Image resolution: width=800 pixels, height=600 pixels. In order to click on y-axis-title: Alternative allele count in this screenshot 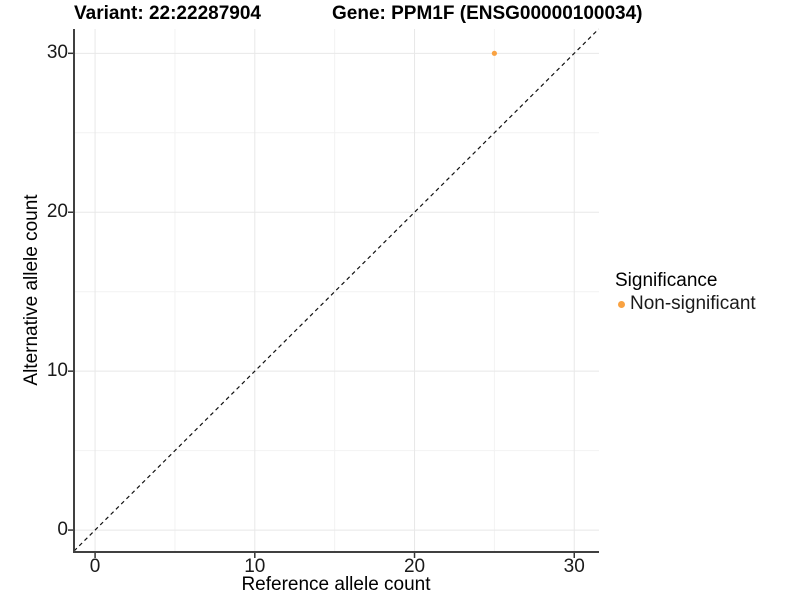, I will do `click(31, 290)`.